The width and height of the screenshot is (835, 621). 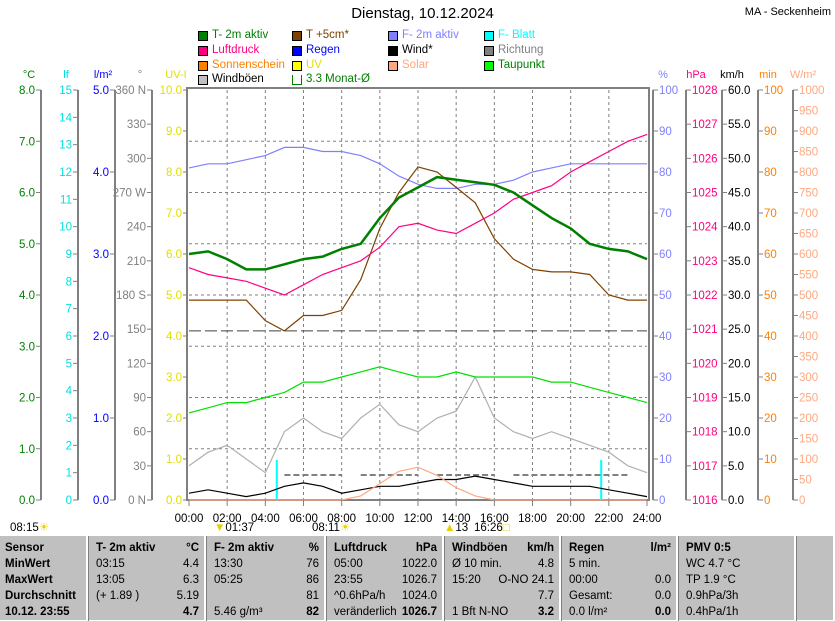 I want to click on axis-tick-label: 750, so click(x=808, y=194).